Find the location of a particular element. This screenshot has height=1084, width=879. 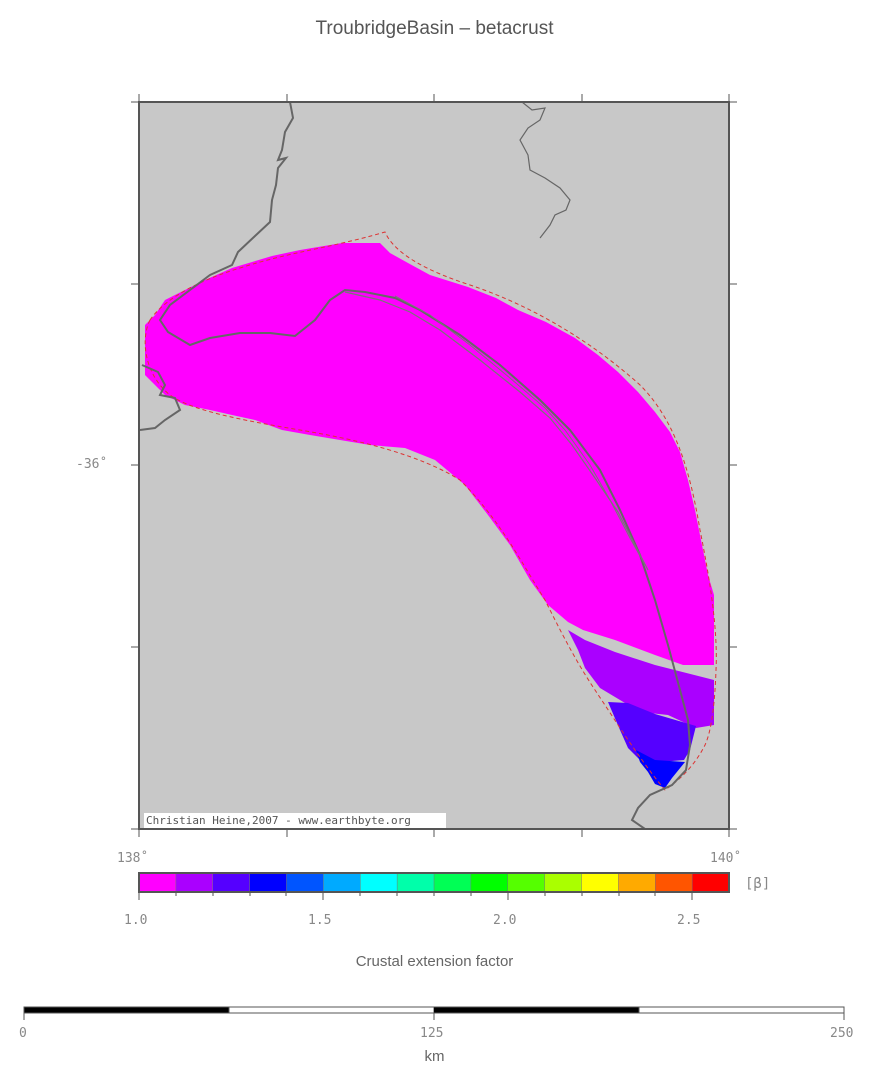

colorbar-tick-3: 2.0 is located at coordinates (505, 920).